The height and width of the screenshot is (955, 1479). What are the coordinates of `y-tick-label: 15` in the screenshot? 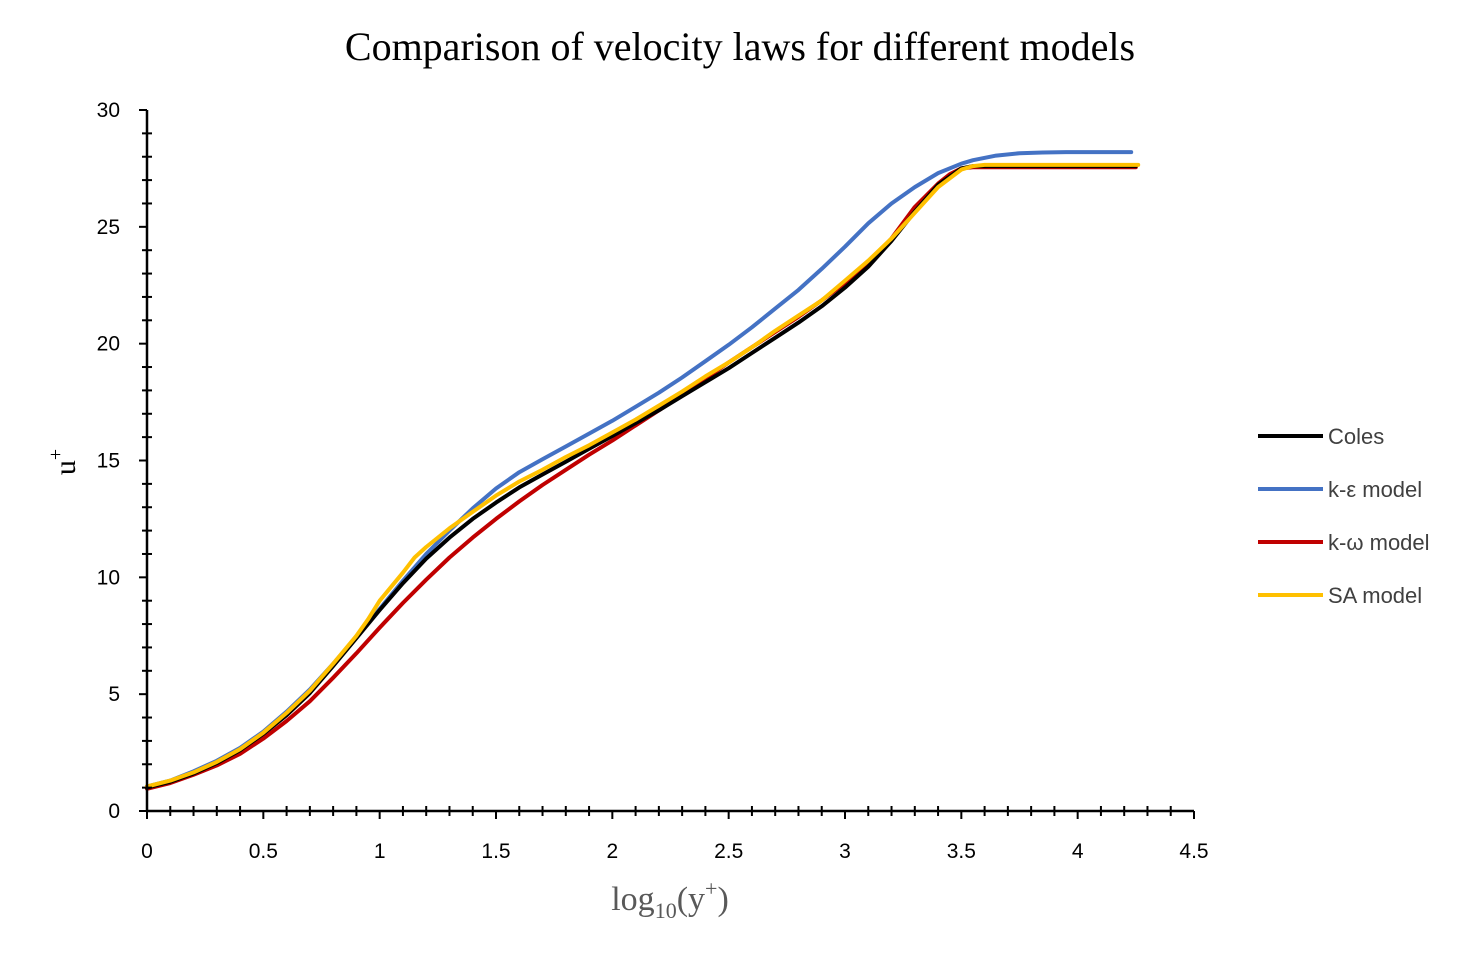 It's located at (108, 461).